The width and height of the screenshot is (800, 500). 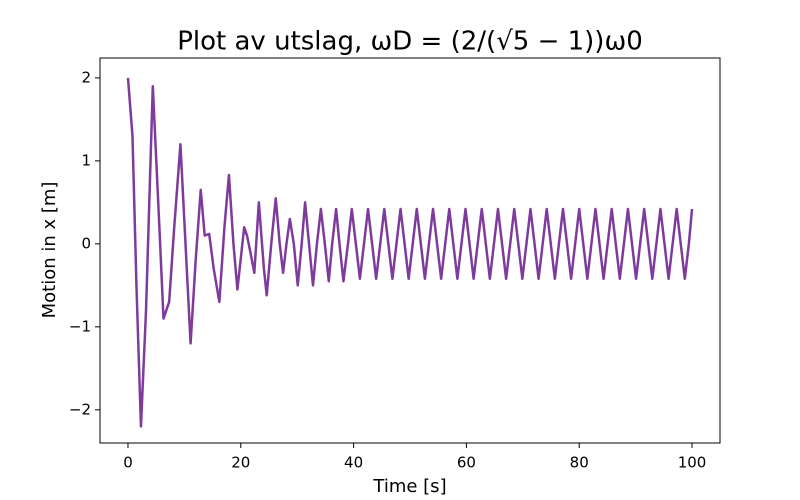 What do you see at coordinates (410, 42) in the screenshot?
I see `chart-title: Plot av utslag, ωD = (2/(√5 − 1))ω0` at bounding box center [410, 42].